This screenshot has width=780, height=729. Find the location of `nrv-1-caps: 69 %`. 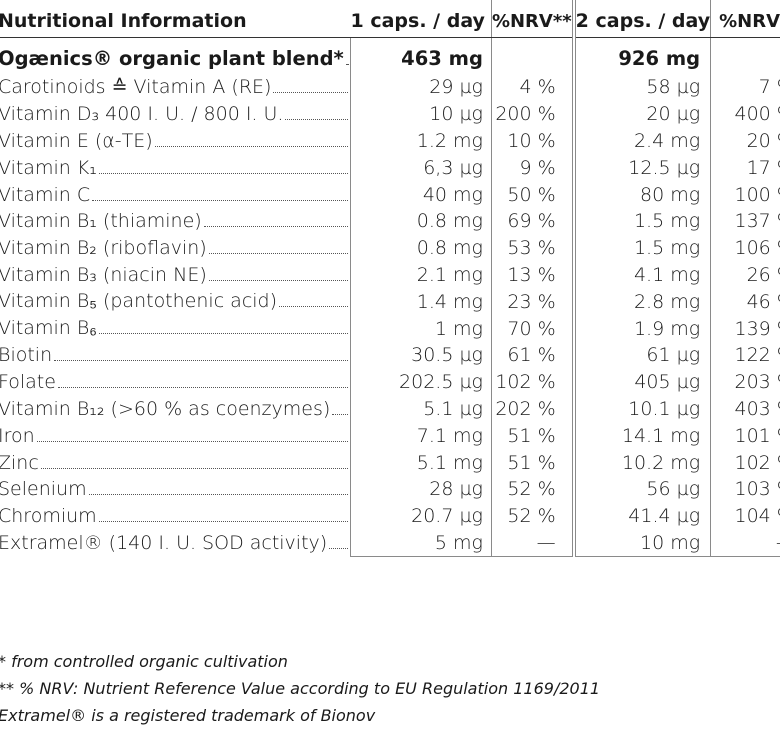

nrv-1-caps: 69 % is located at coordinates (532, 221).